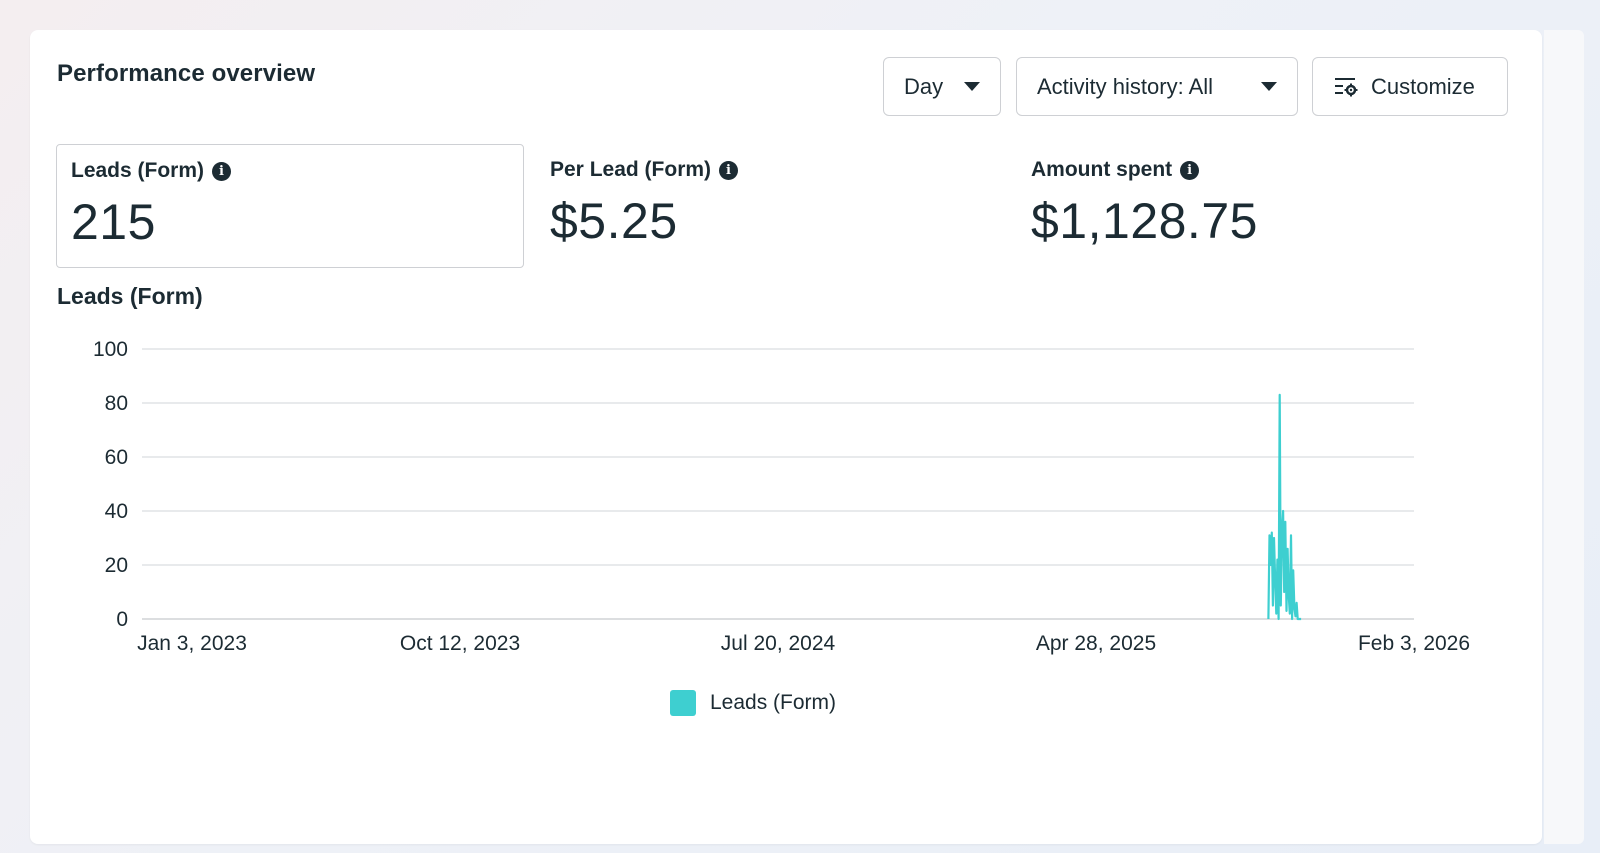  I want to click on metric-value-leads: 215, so click(113, 222).